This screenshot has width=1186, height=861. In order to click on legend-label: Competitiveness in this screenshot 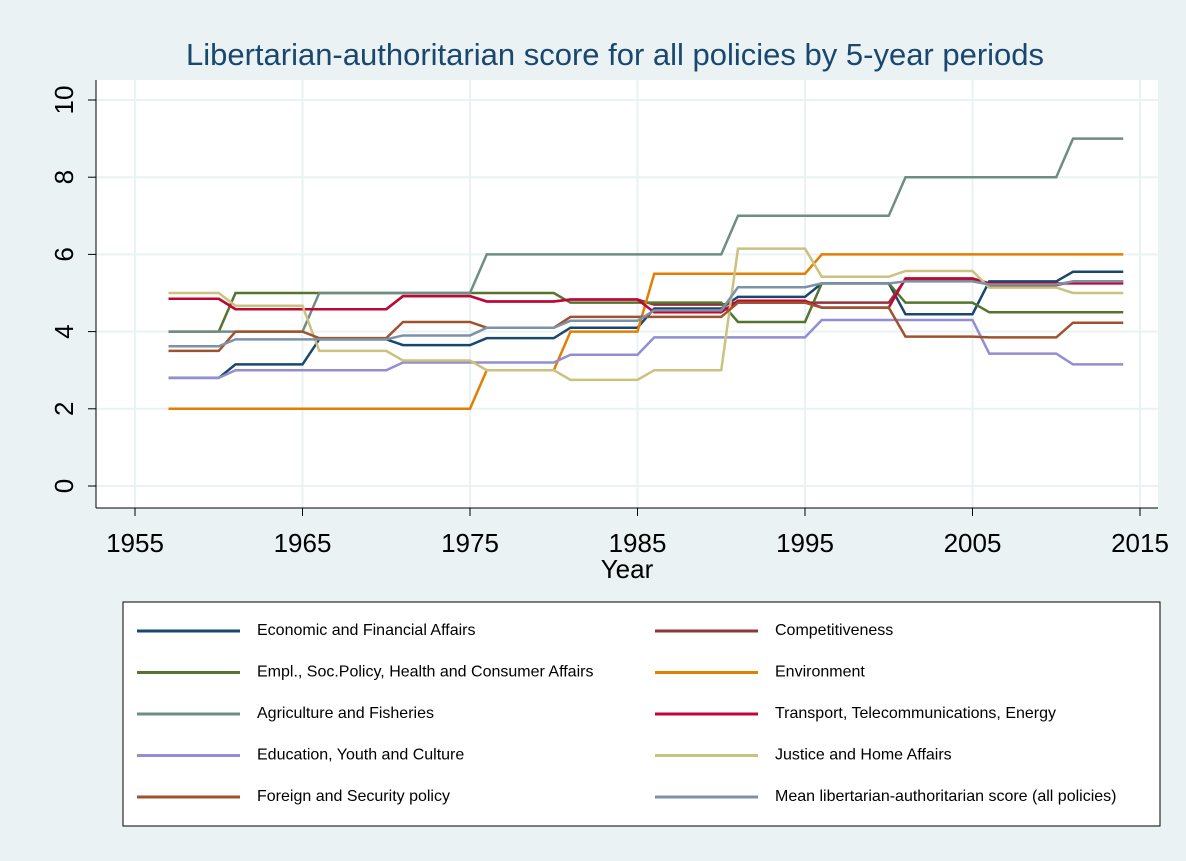, I will do `click(834, 630)`.